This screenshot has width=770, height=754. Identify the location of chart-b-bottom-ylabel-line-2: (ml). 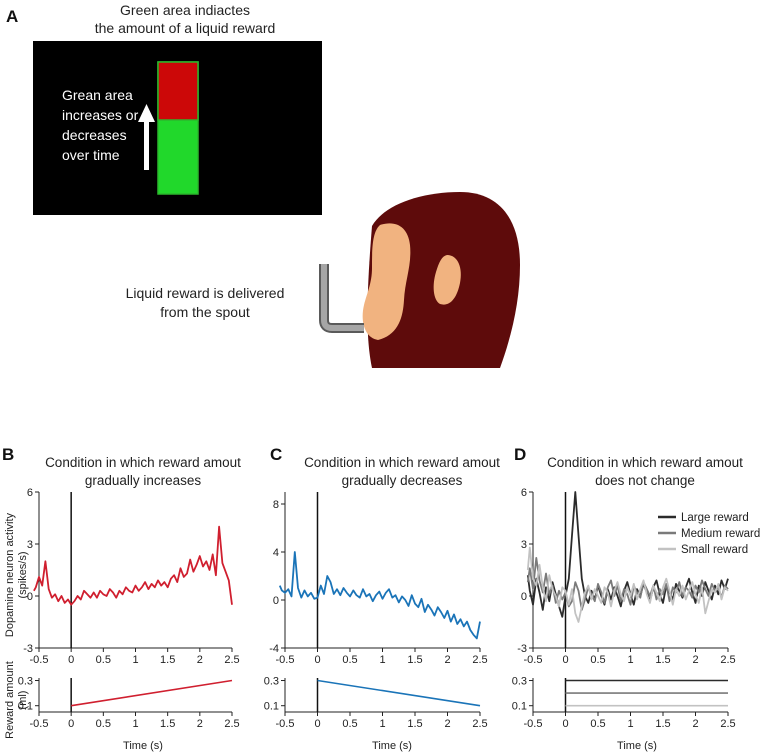
(23, 700).